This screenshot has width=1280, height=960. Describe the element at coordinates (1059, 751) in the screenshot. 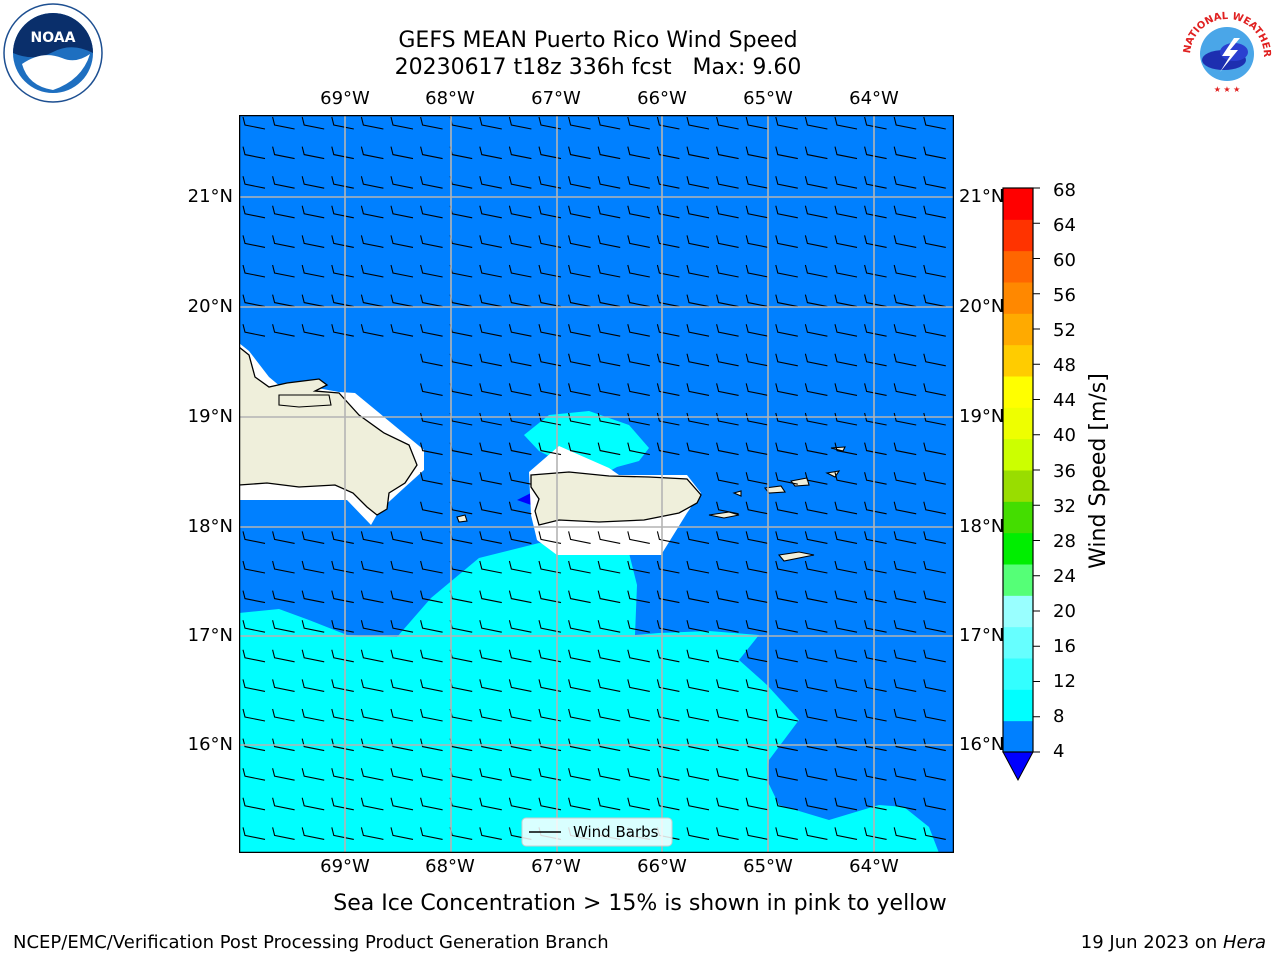

I see `colorbar-tick-label: 4` at that location.